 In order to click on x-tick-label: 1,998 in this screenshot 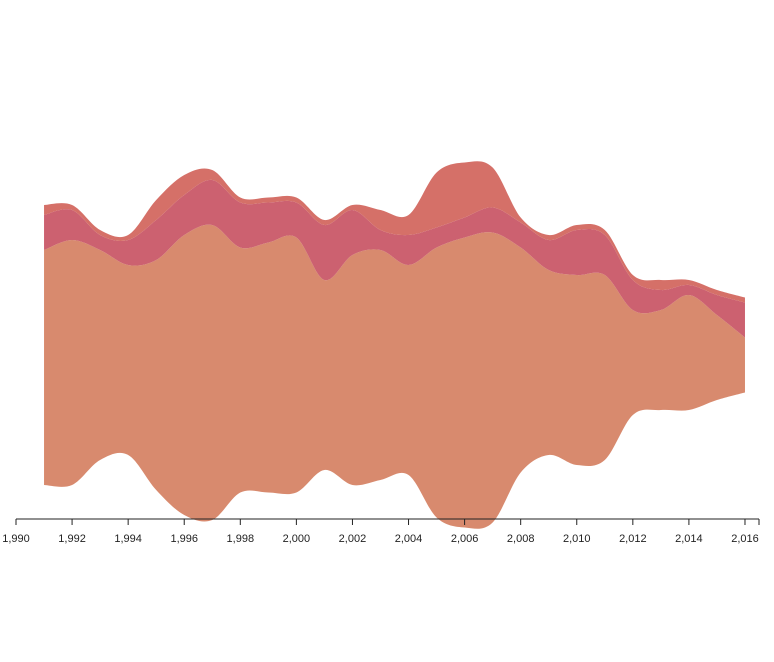, I will do `click(241, 539)`.